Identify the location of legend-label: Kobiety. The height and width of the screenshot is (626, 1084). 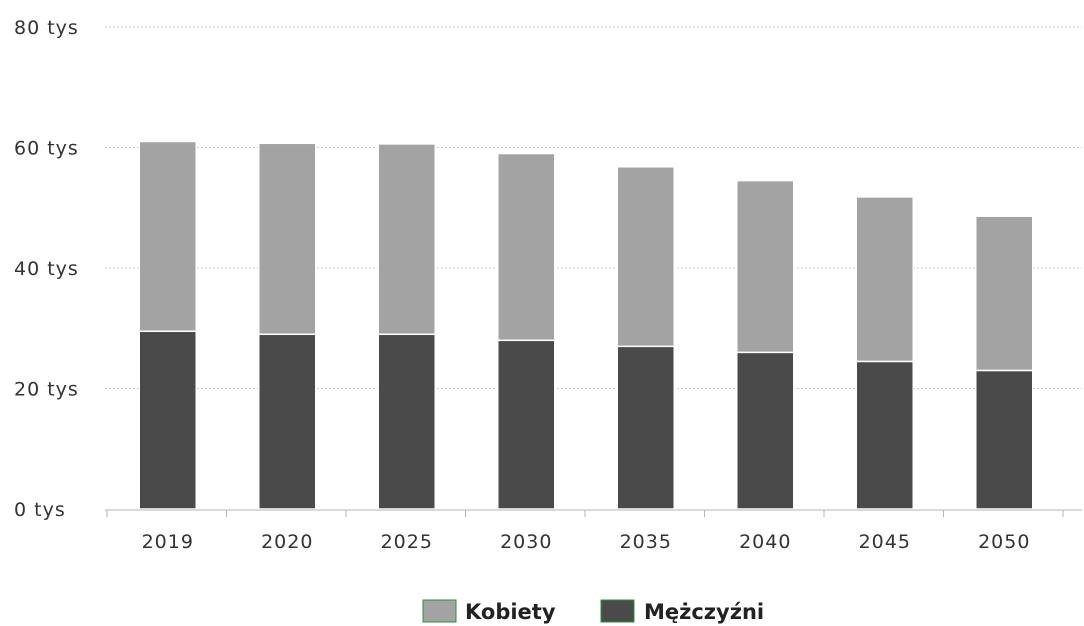
(510, 612).